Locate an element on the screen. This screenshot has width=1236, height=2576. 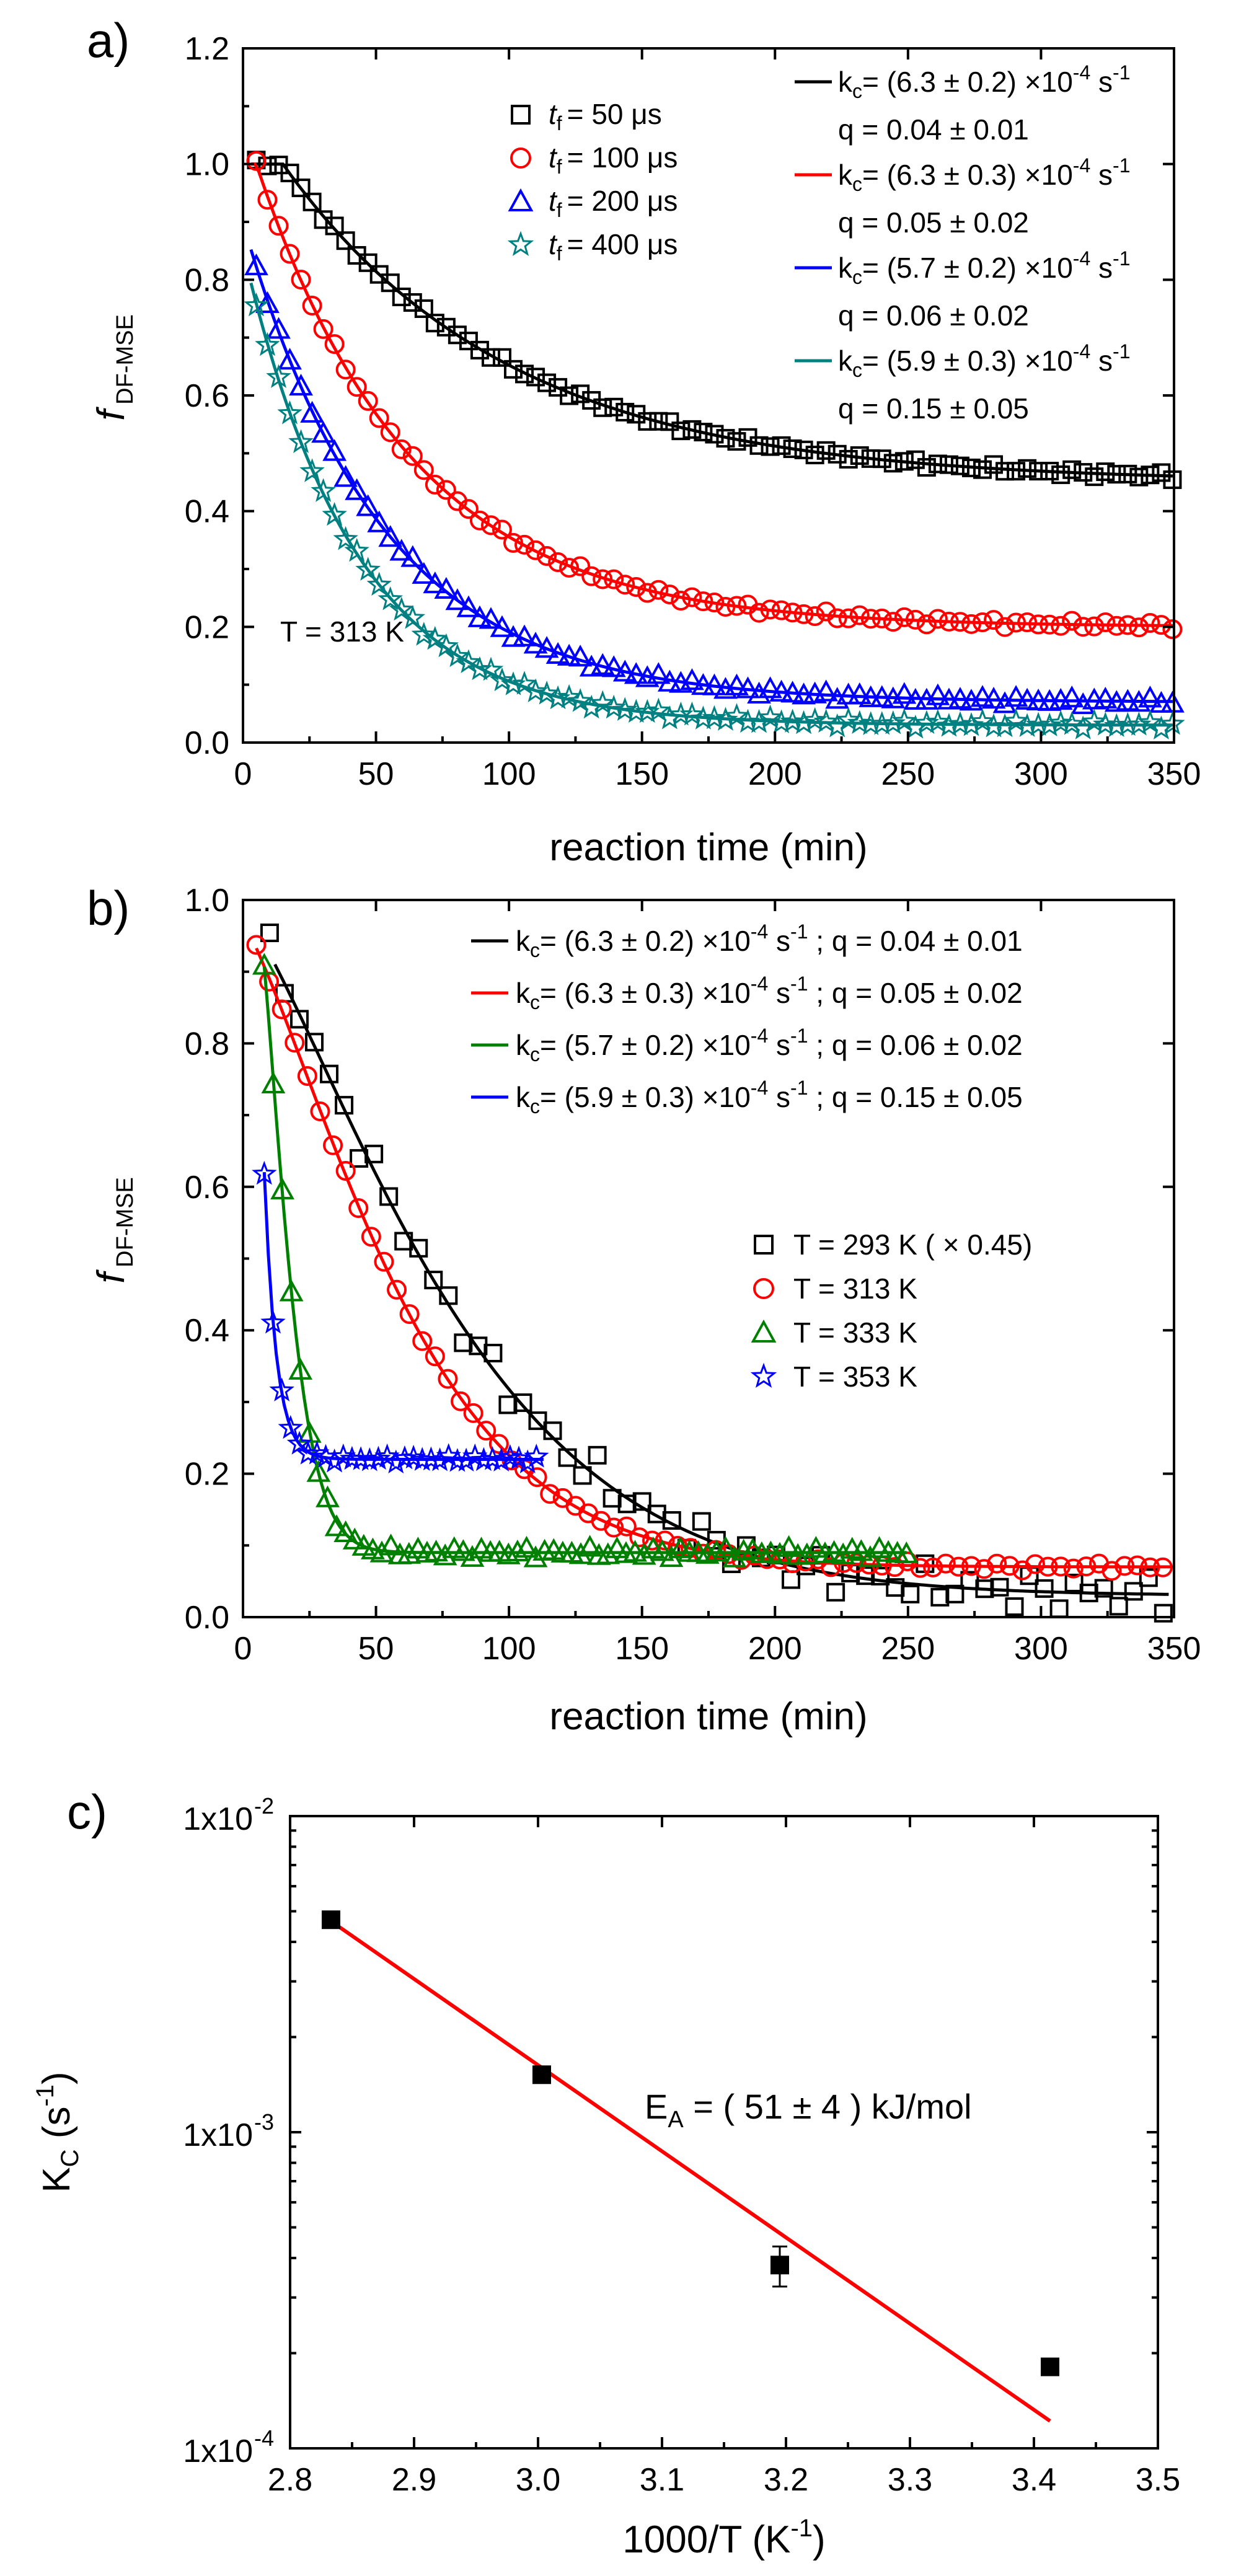
y-tick-label: 0.4 is located at coordinates (207, 1331).